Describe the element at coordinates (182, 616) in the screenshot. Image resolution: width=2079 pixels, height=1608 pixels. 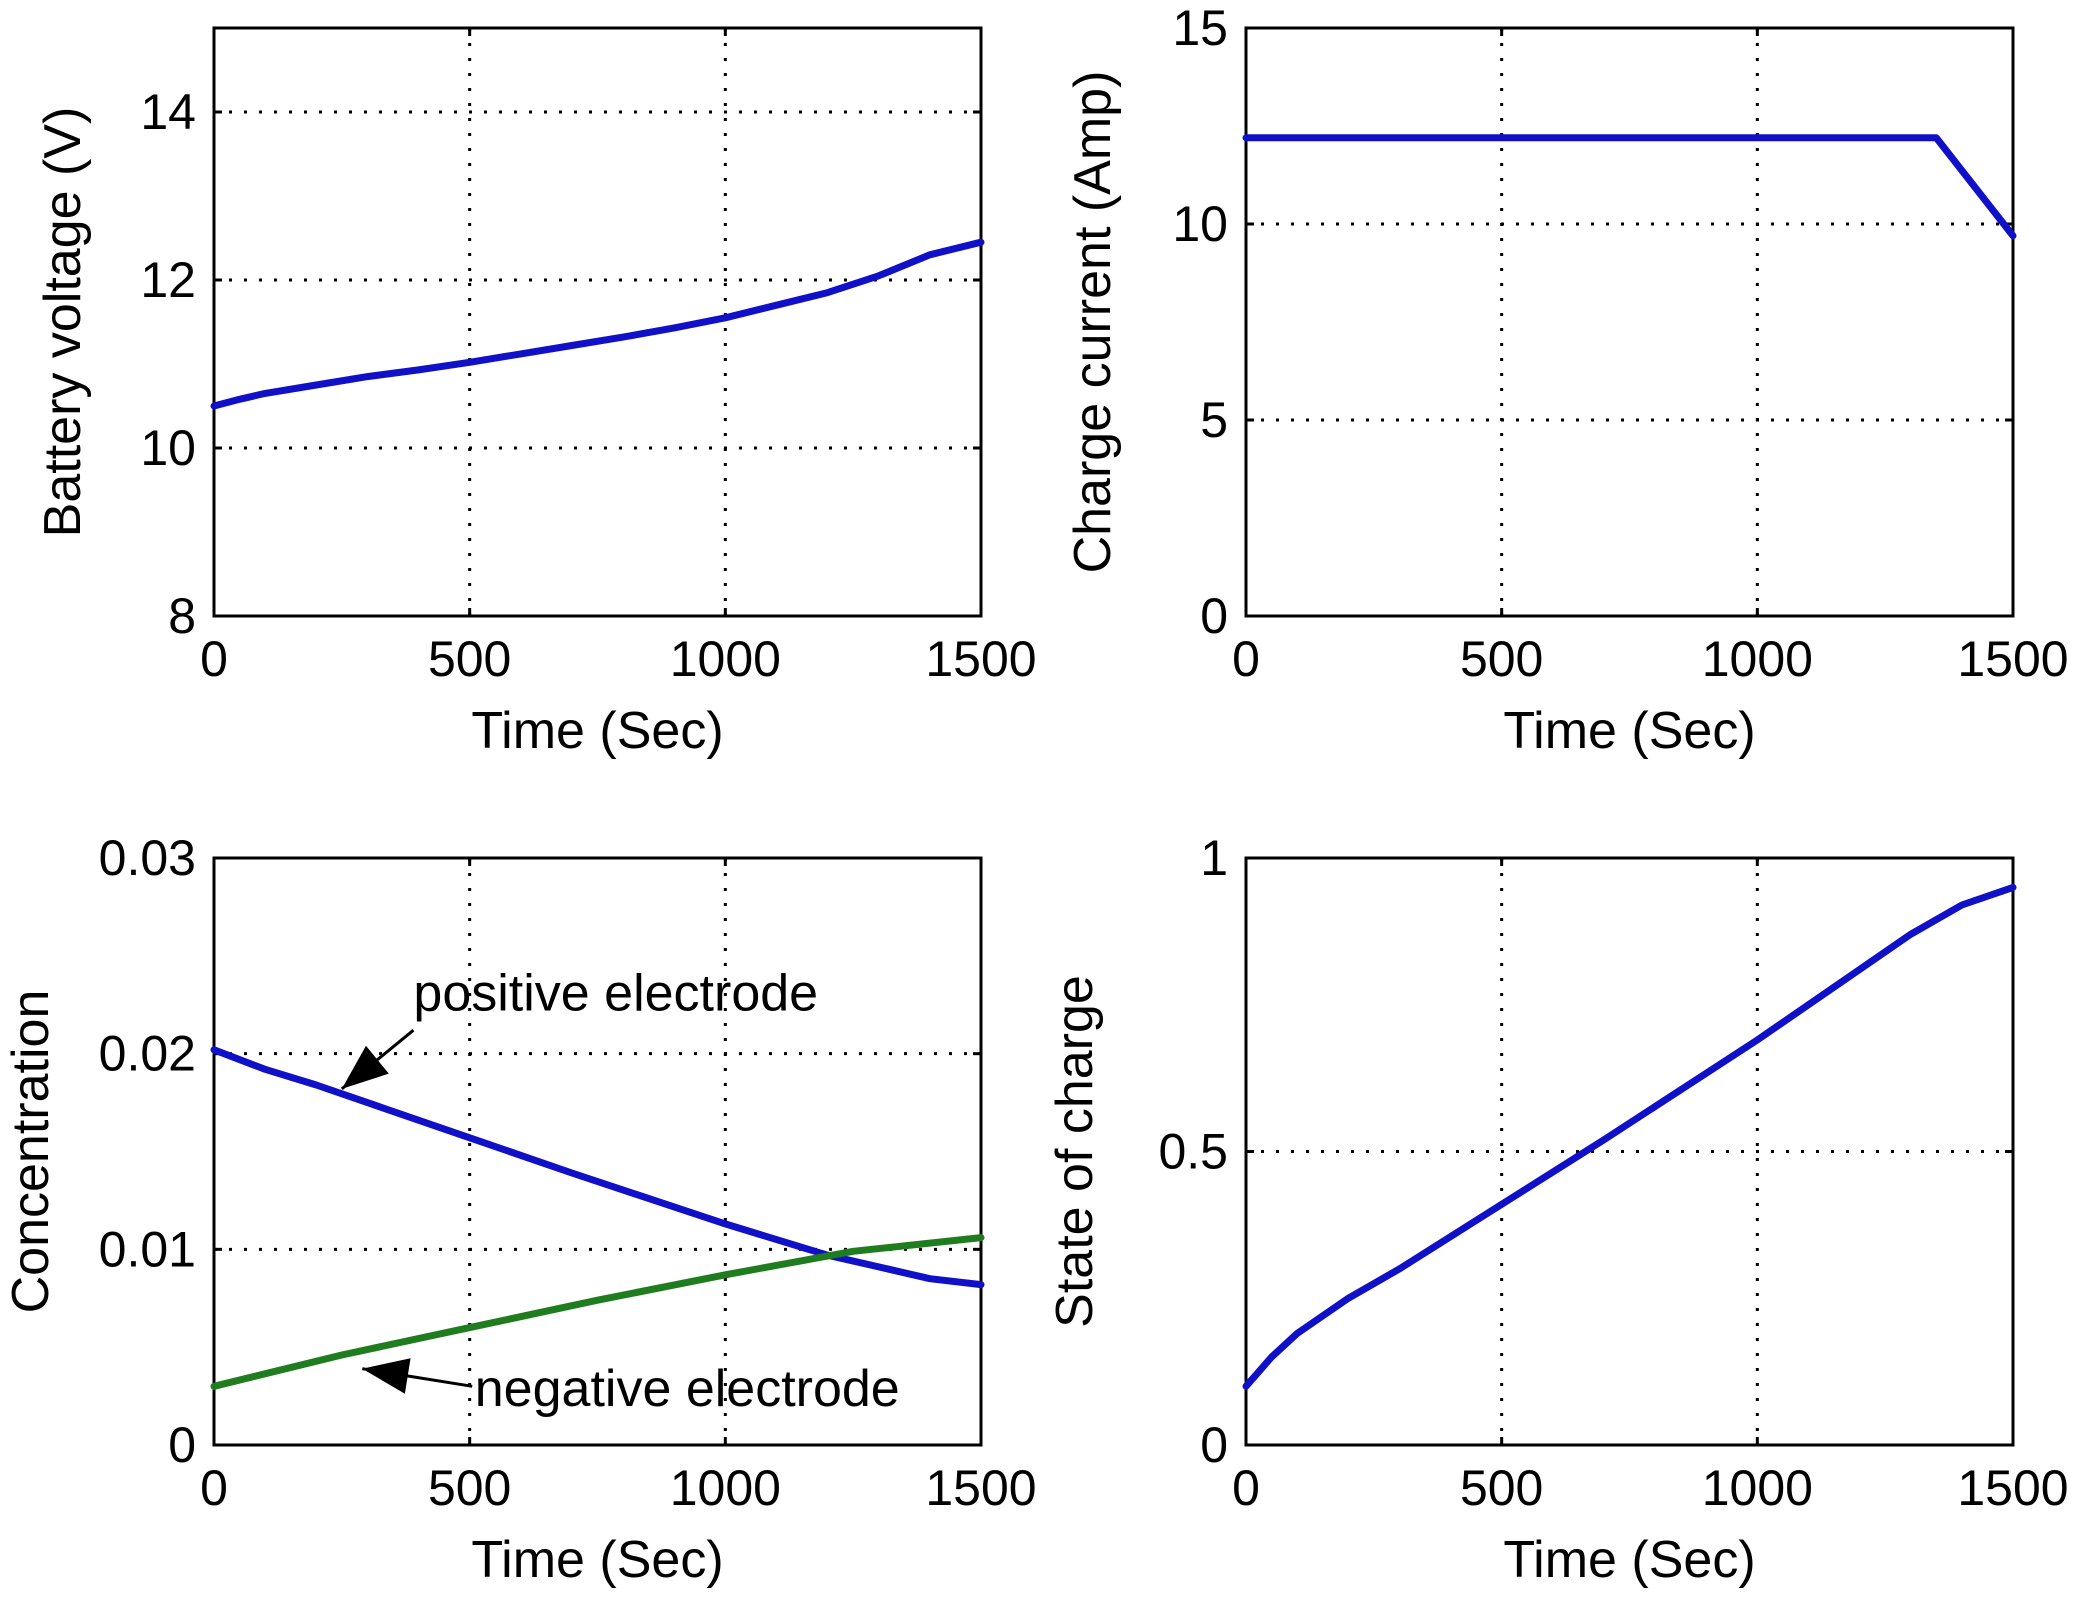
I see `y-tick-label: 8` at that location.